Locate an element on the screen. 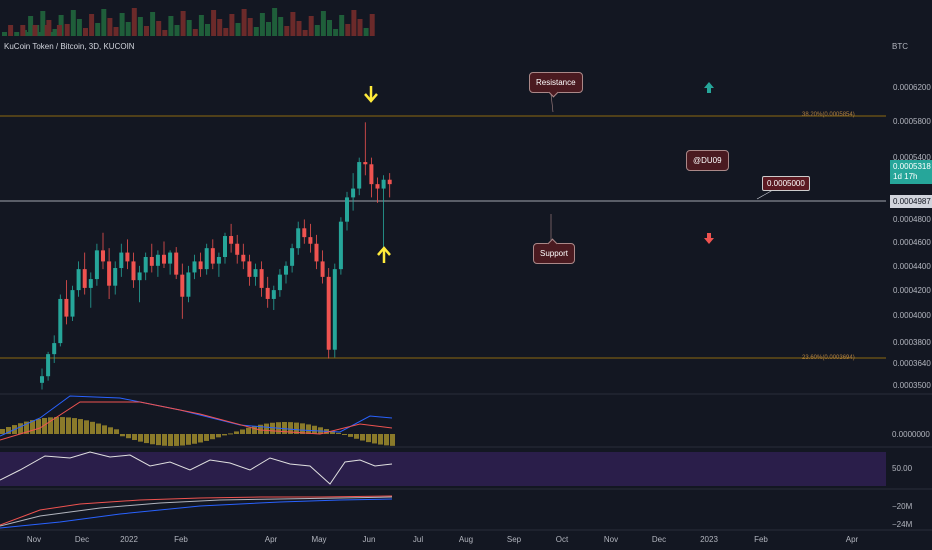 This screenshot has height=550, width=932. author-label: @DU09 is located at coordinates (707, 160).